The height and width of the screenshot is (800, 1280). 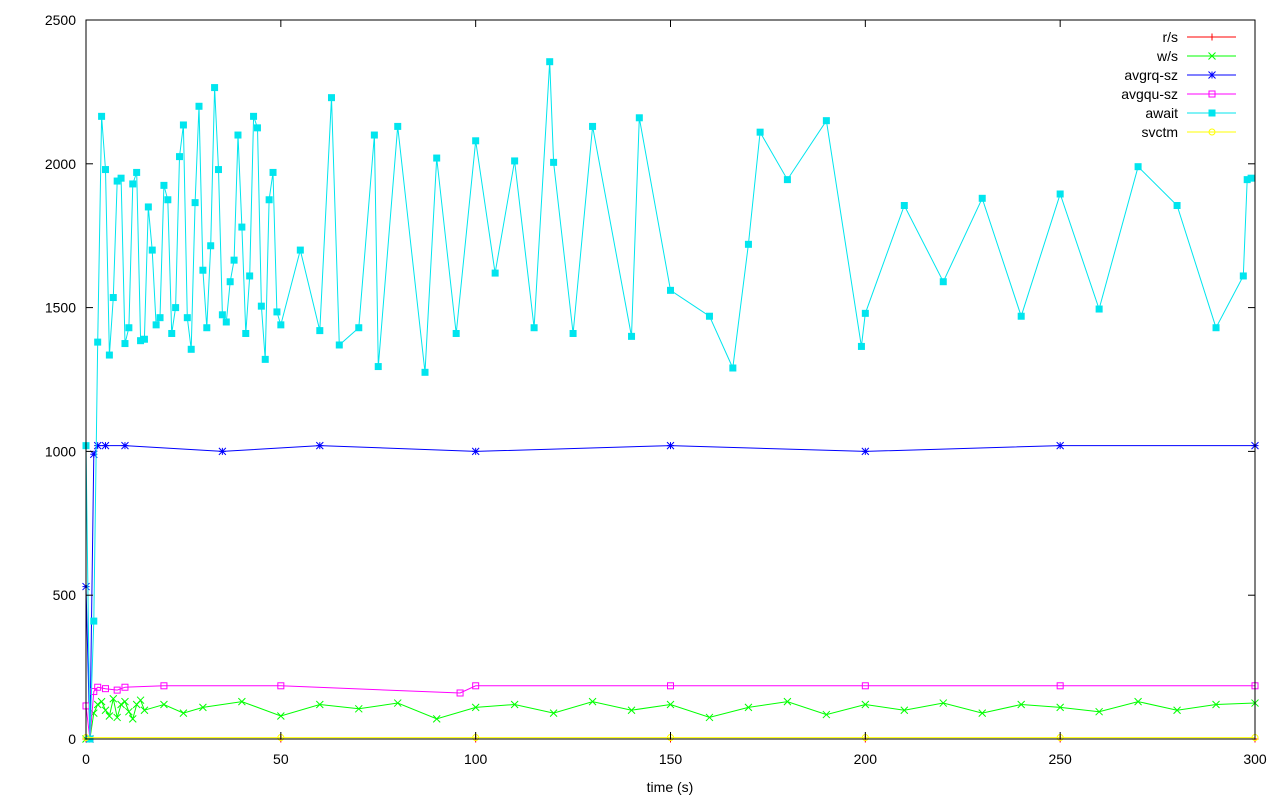 What do you see at coordinates (1255, 759) in the screenshot?
I see `x-tick-label: 300` at bounding box center [1255, 759].